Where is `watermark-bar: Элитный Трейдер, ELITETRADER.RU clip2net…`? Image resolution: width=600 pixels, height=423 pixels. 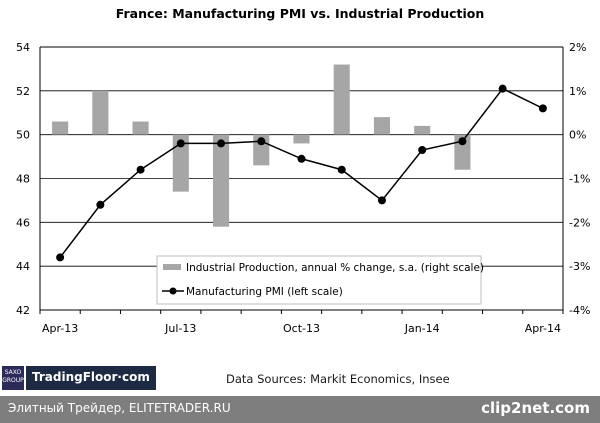
watermark-bar: Элитный Трейдер, ELITETRADER.RU clip2net… is located at coordinates (300, 409).